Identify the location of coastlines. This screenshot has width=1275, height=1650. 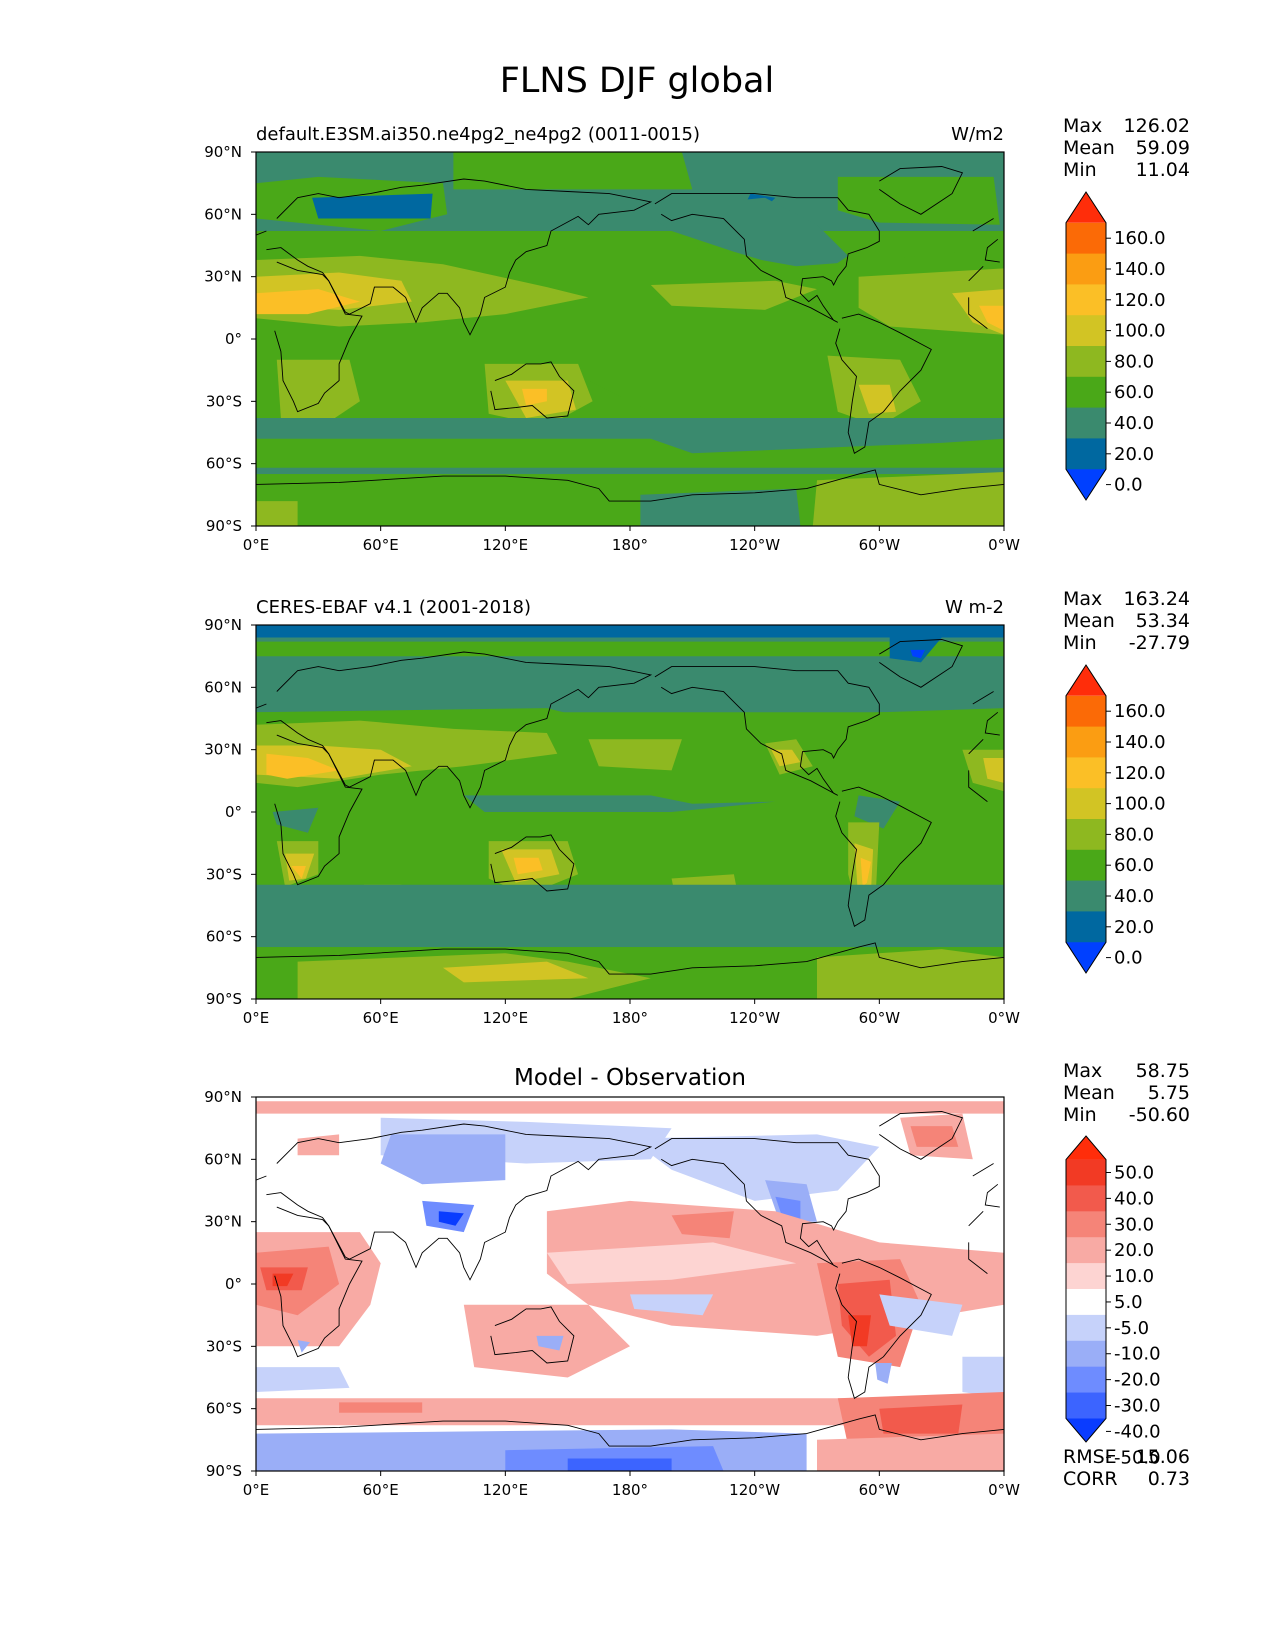
(630, 807).